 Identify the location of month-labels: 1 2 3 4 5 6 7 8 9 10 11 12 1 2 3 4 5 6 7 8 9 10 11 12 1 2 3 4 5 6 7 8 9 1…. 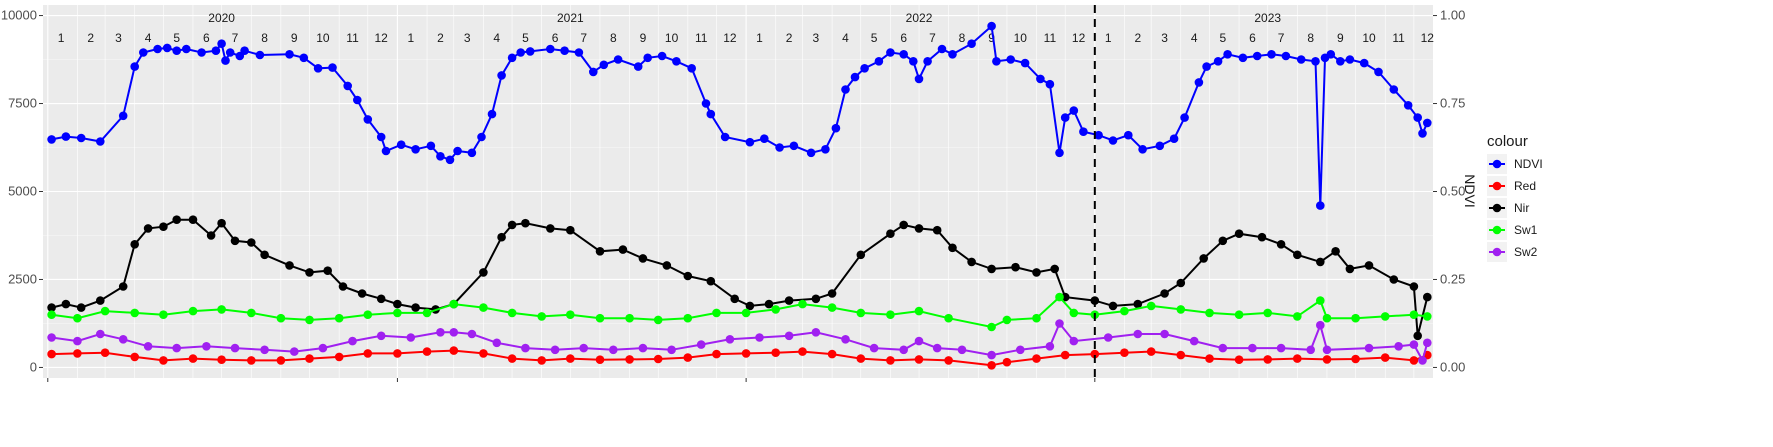
(746, 38).